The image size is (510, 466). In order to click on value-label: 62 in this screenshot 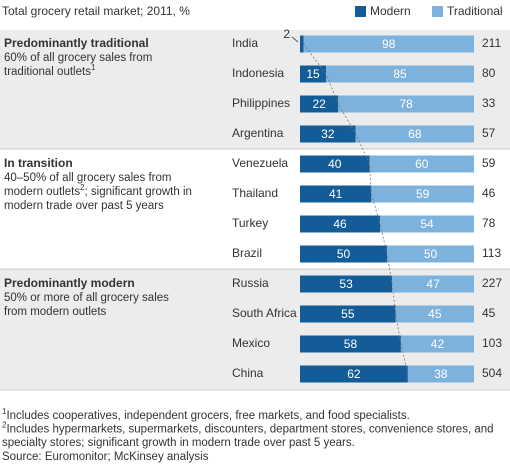, I will do `click(354, 374)`.